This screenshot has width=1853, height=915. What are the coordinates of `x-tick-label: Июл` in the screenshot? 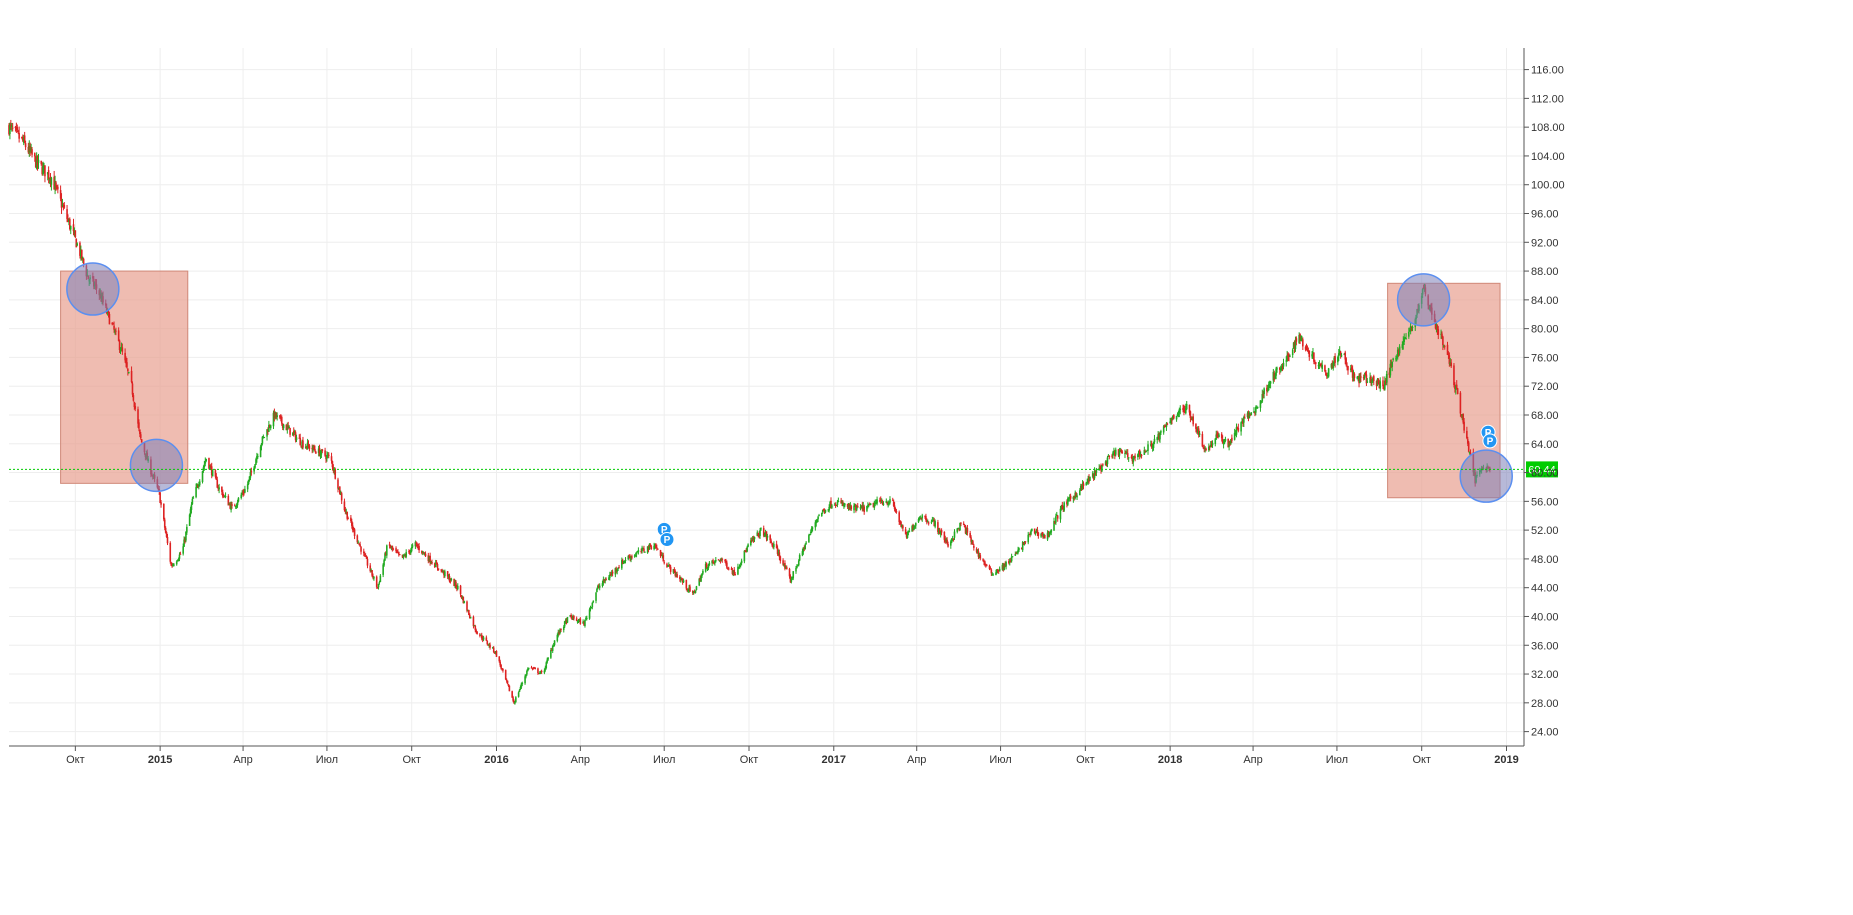 It's located at (664, 760).